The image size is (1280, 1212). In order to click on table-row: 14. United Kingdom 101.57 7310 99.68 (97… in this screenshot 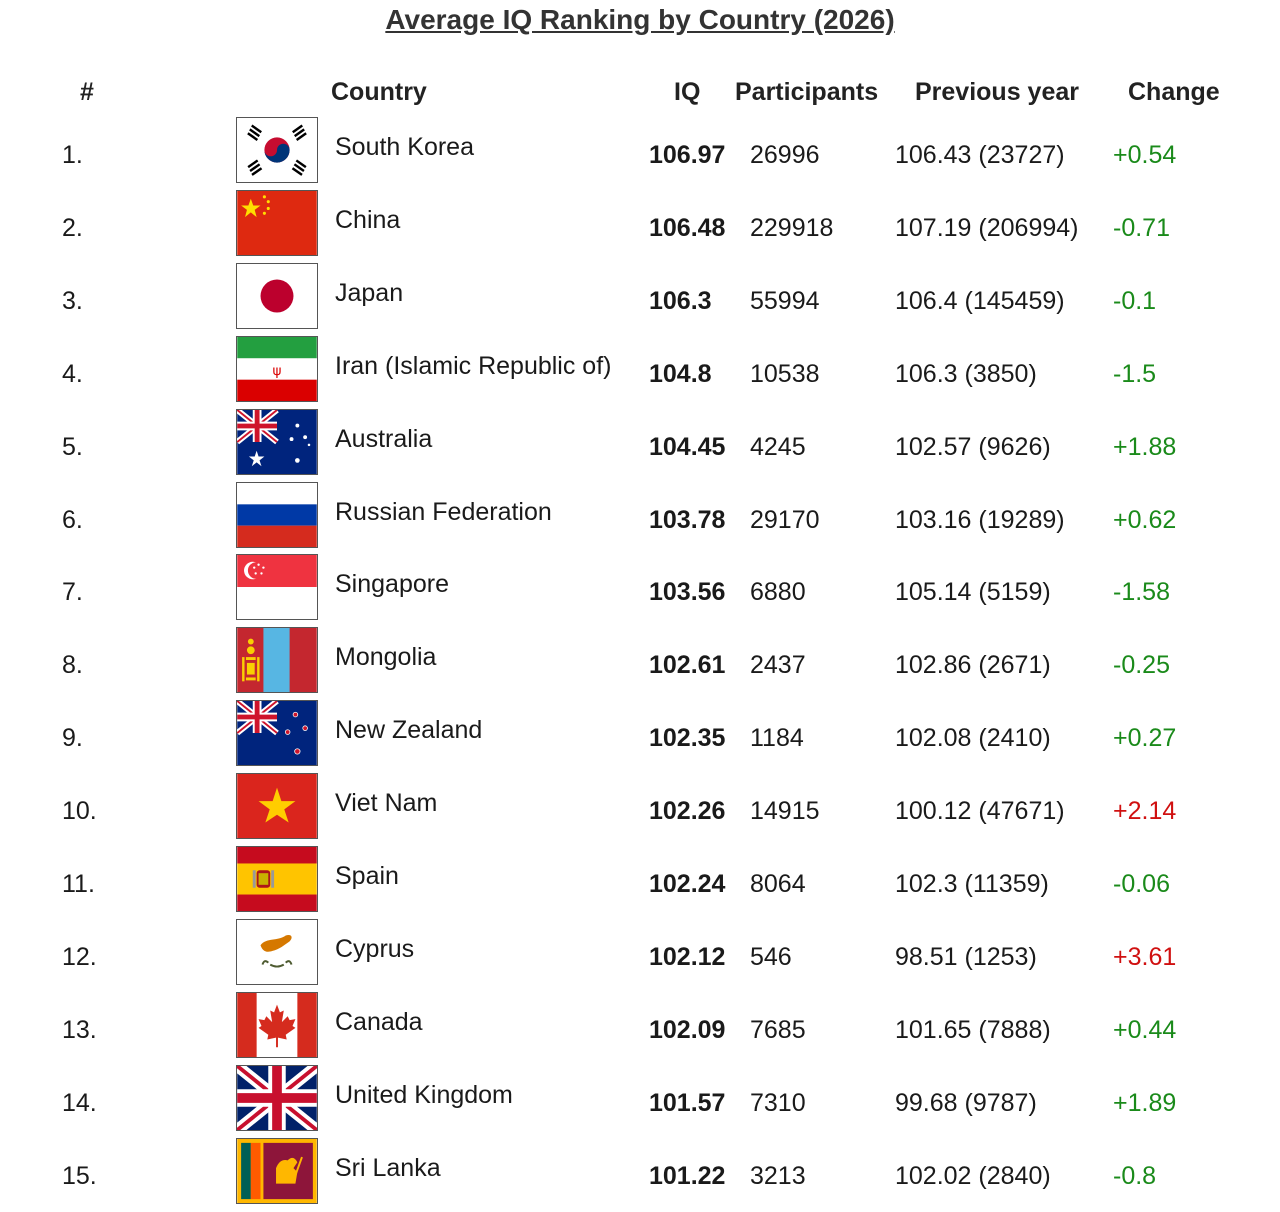, I will do `click(640, 1101)`.